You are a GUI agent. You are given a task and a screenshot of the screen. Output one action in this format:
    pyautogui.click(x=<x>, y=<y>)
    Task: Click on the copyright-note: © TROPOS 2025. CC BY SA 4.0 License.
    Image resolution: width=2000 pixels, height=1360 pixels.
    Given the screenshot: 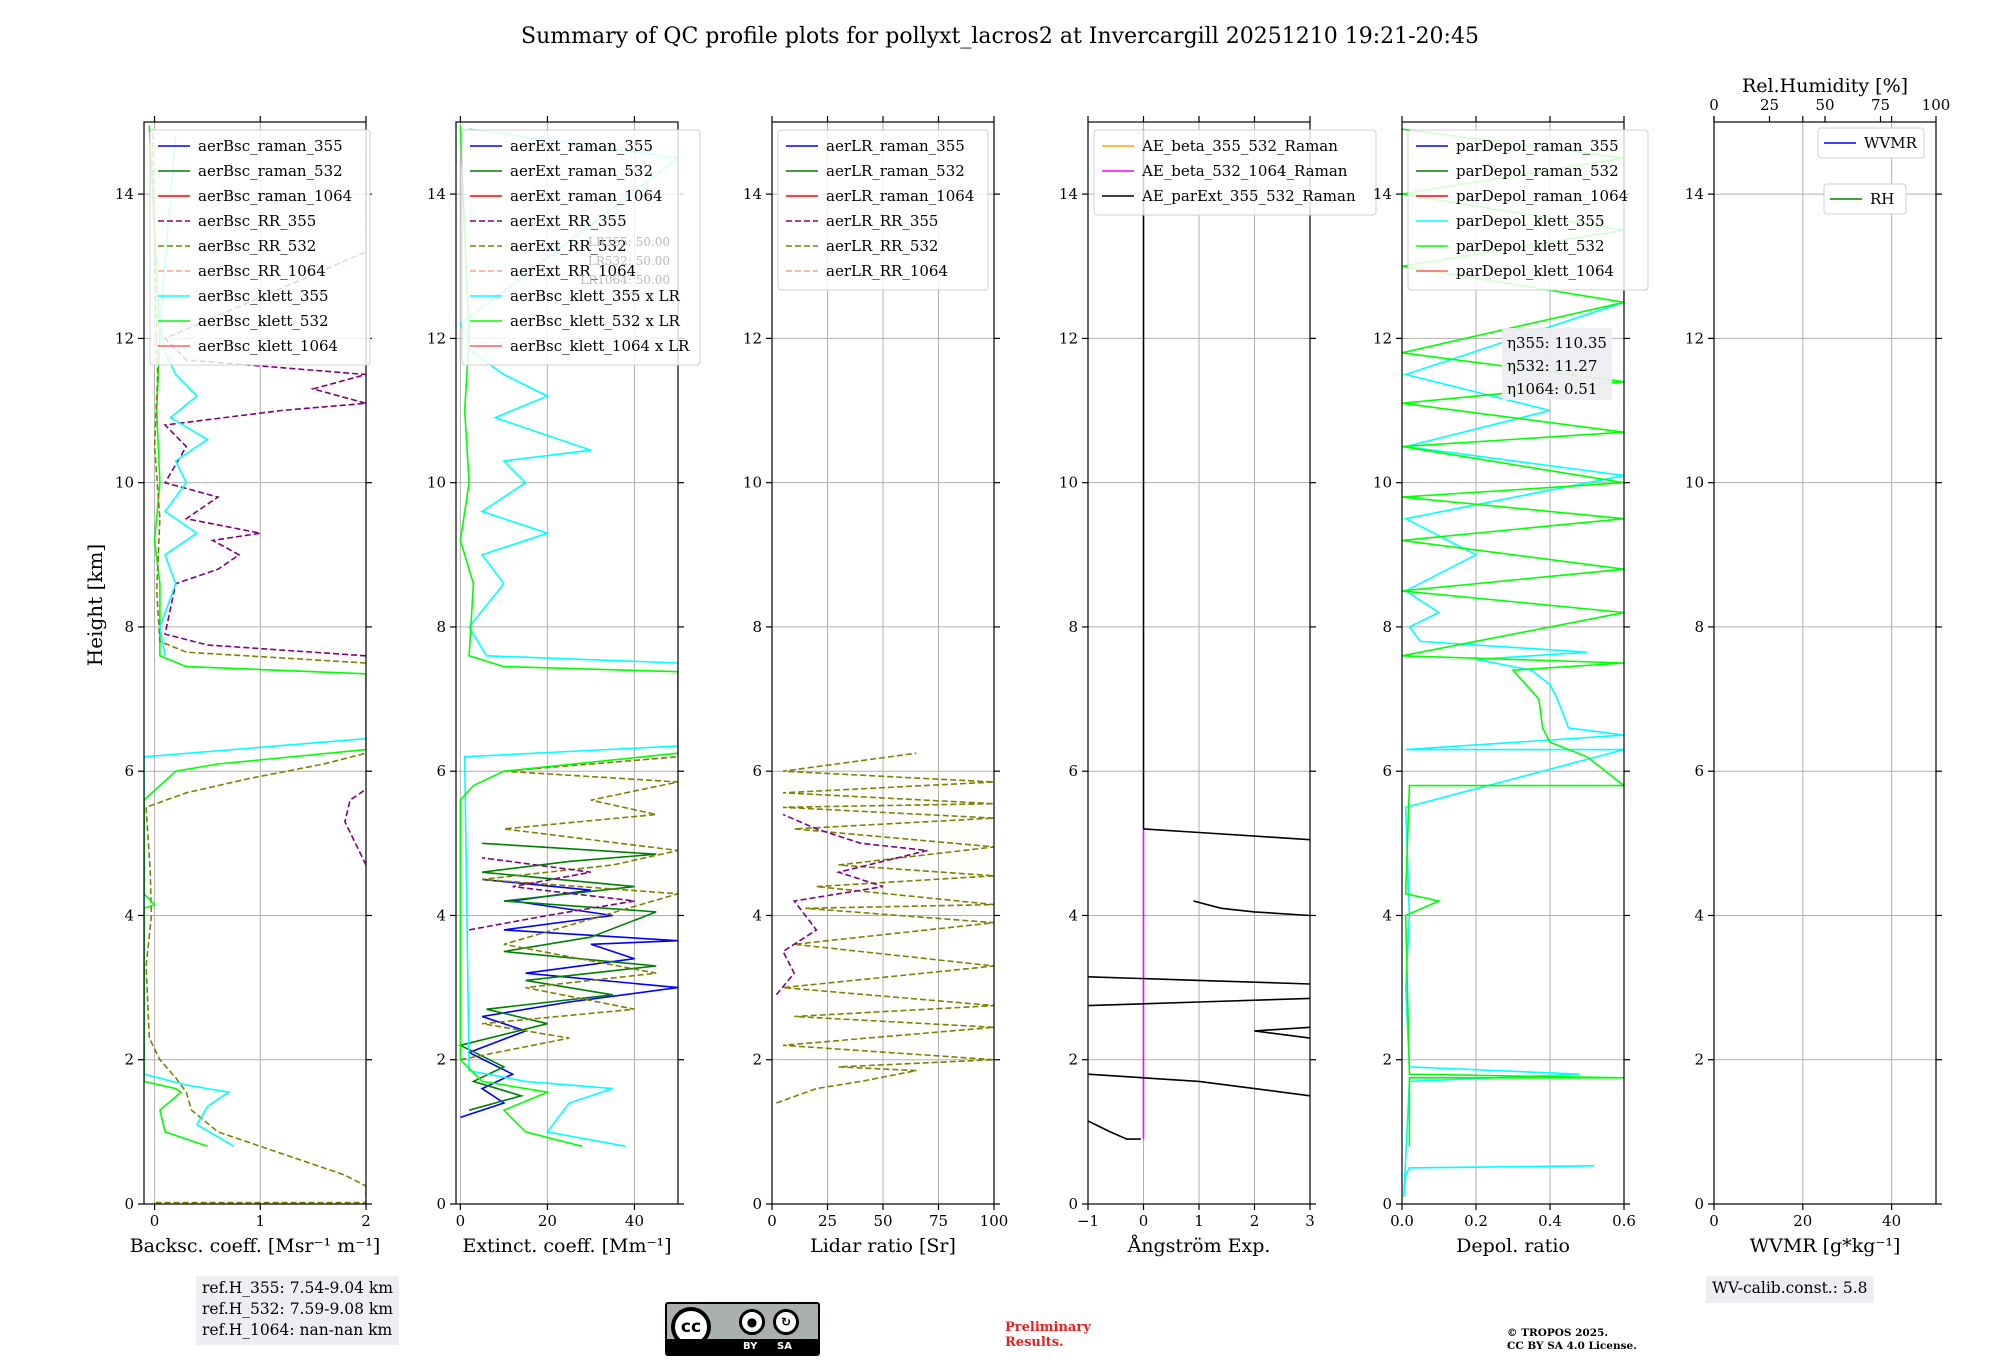 What is the action you would take?
    pyautogui.click(x=1572, y=1340)
    